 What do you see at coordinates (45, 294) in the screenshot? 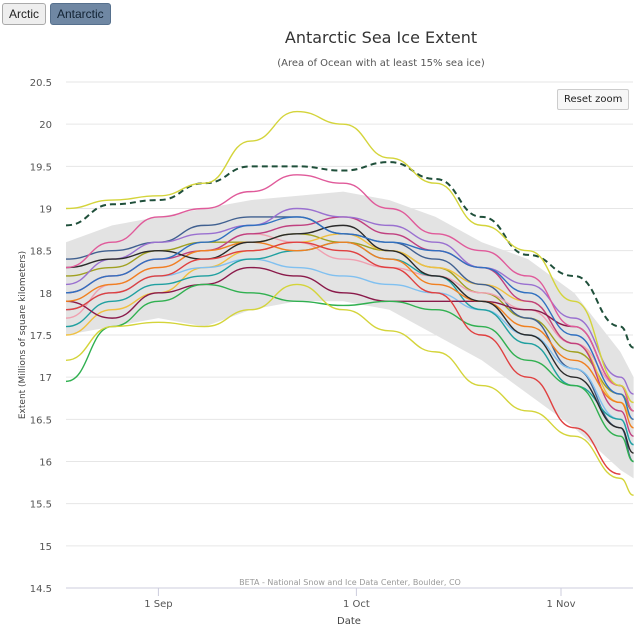
I see `y-tick-label: 18` at bounding box center [45, 294].